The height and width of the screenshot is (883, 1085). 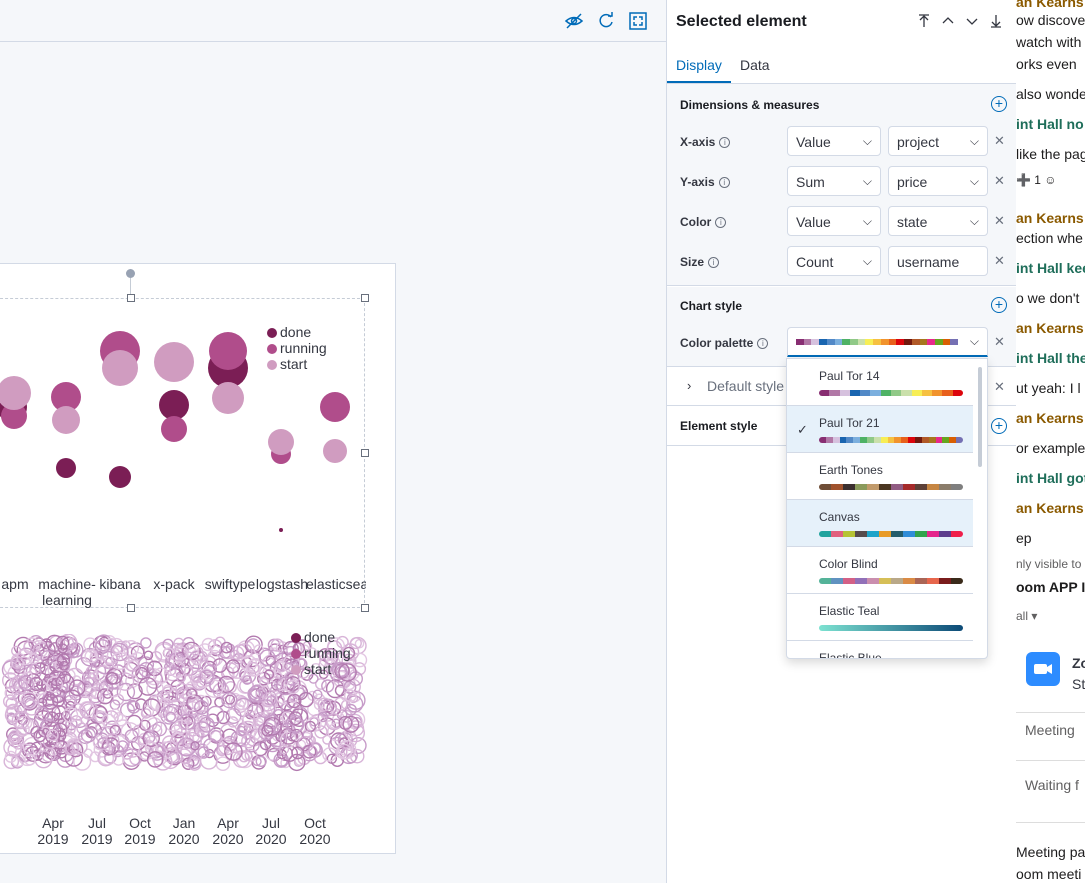 I want to click on fullscreen-icon, so click(x=638, y=21).